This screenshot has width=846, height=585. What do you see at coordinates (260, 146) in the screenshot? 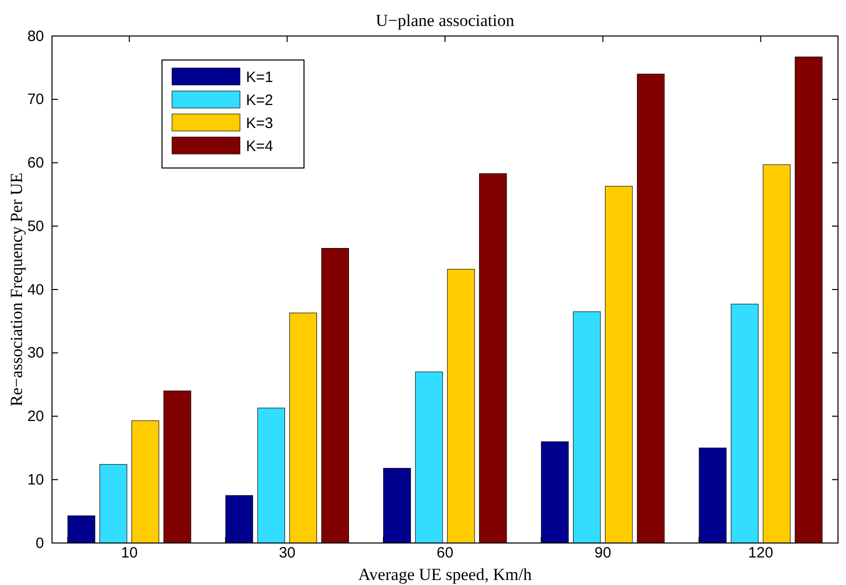
I see `legend-label: K=4` at bounding box center [260, 146].